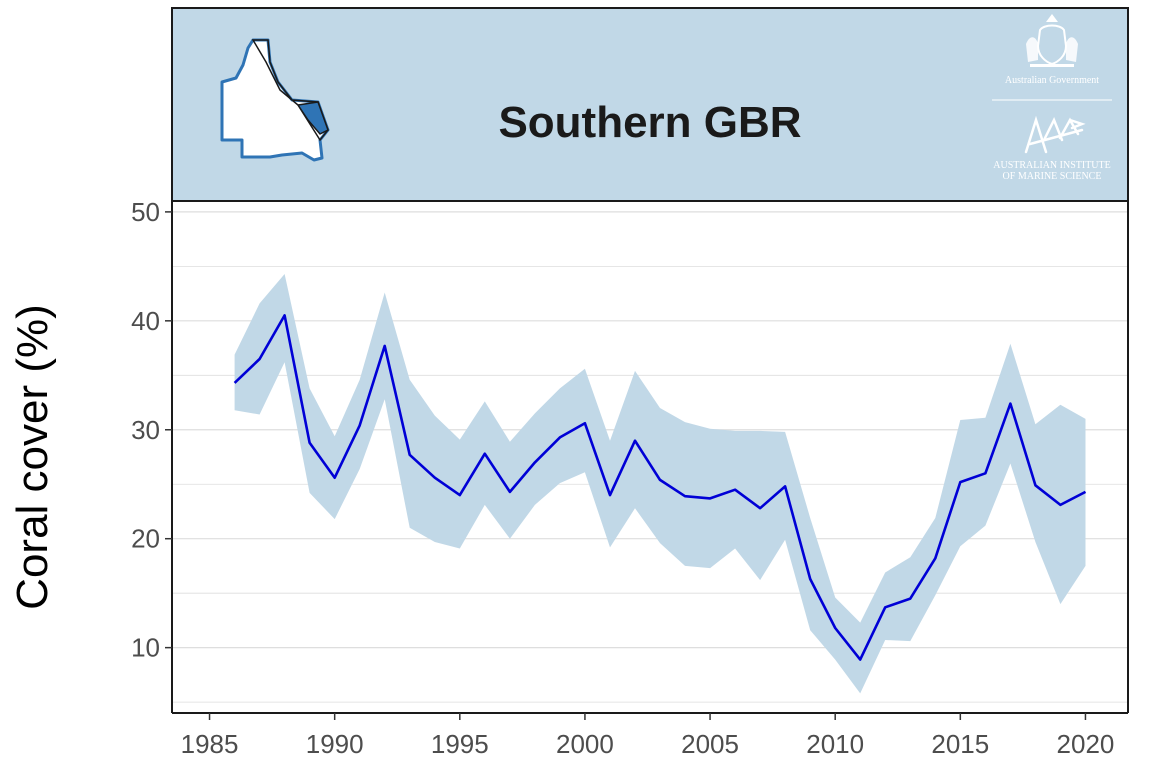 The image size is (1152, 771). I want to click on x-tick-label-2000: 2000, so click(585, 744).